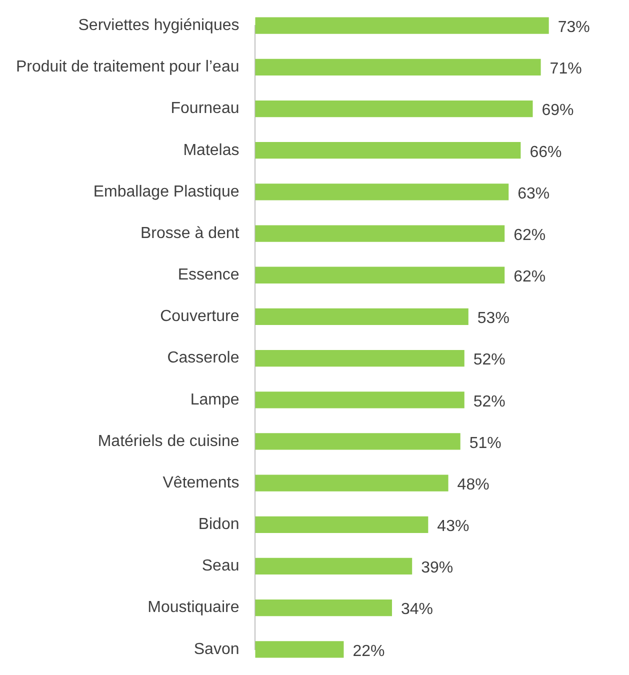 This screenshot has width=629, height=675. I want to click on y-tick-label: Emballage Plastique, so click(166, 191).